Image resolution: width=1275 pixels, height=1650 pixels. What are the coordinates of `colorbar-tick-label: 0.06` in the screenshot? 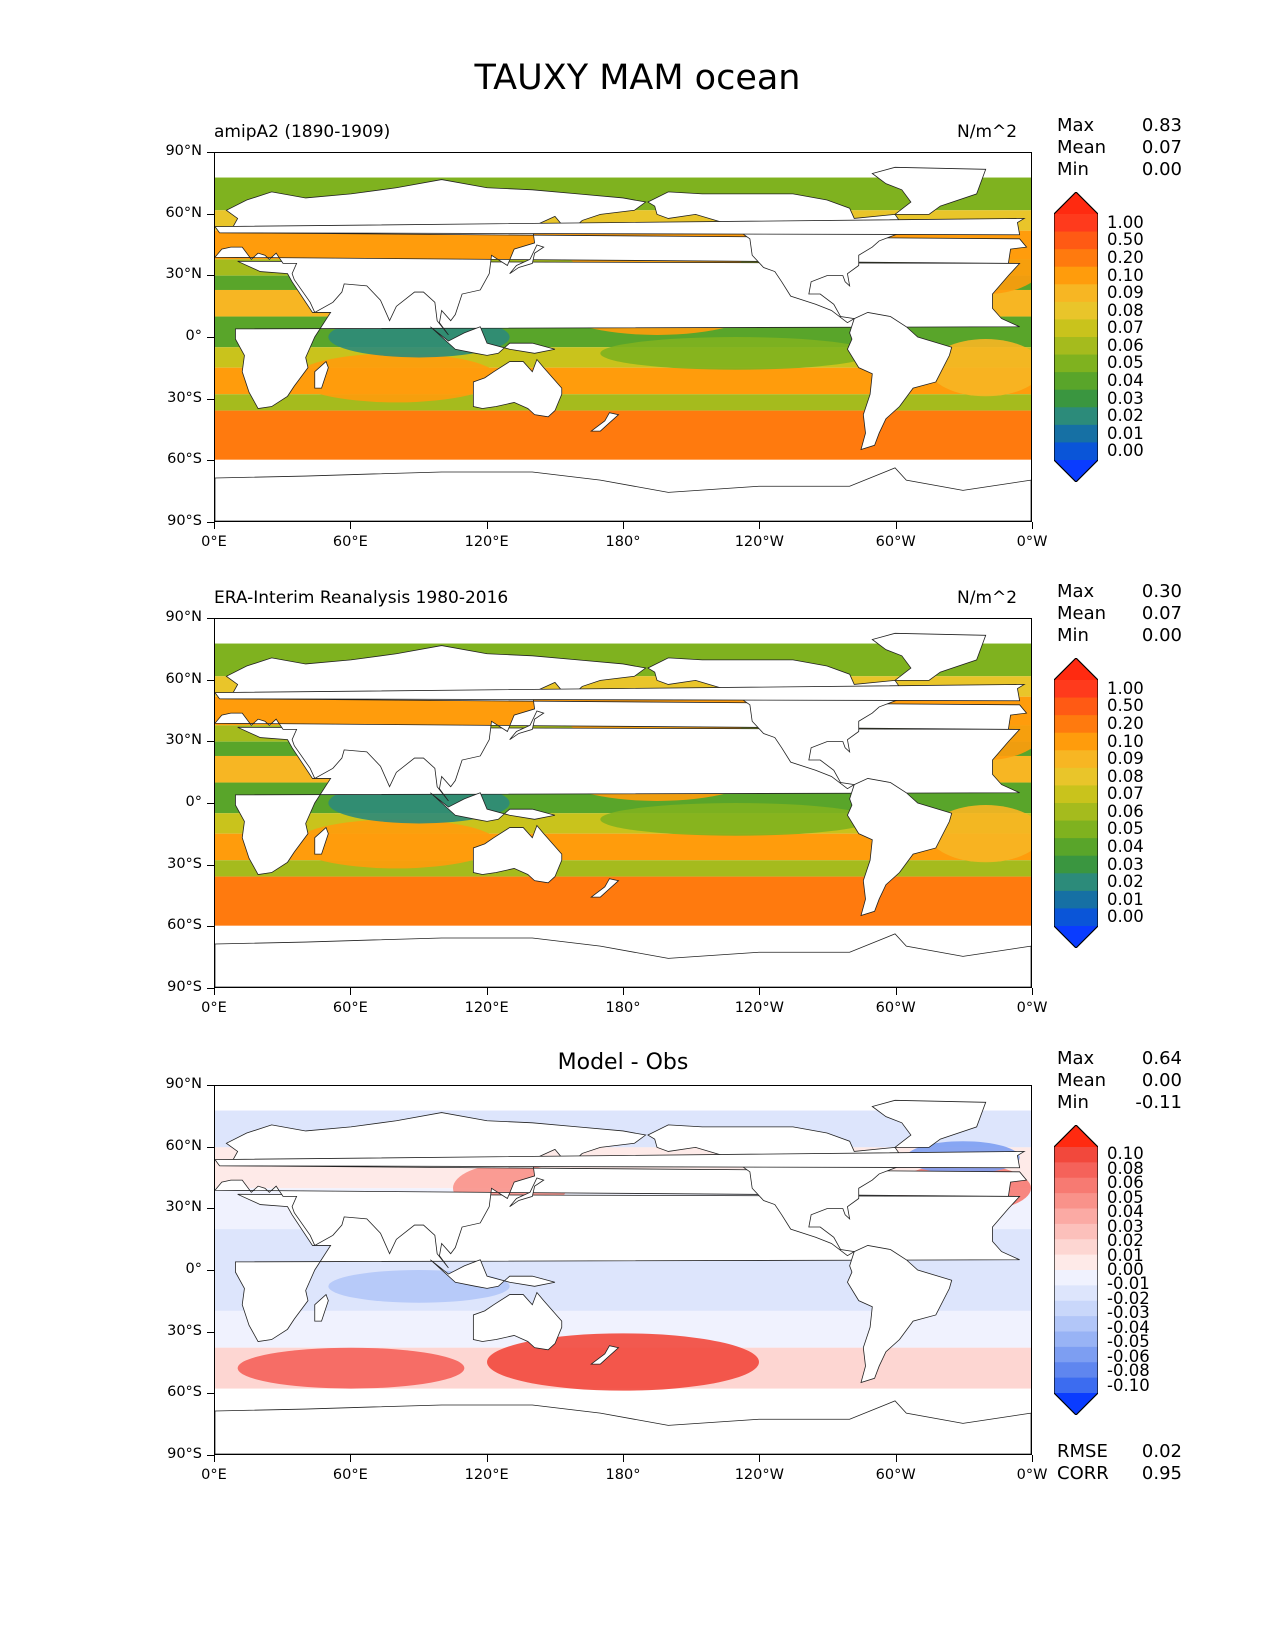 It's located at (1125, 1183).